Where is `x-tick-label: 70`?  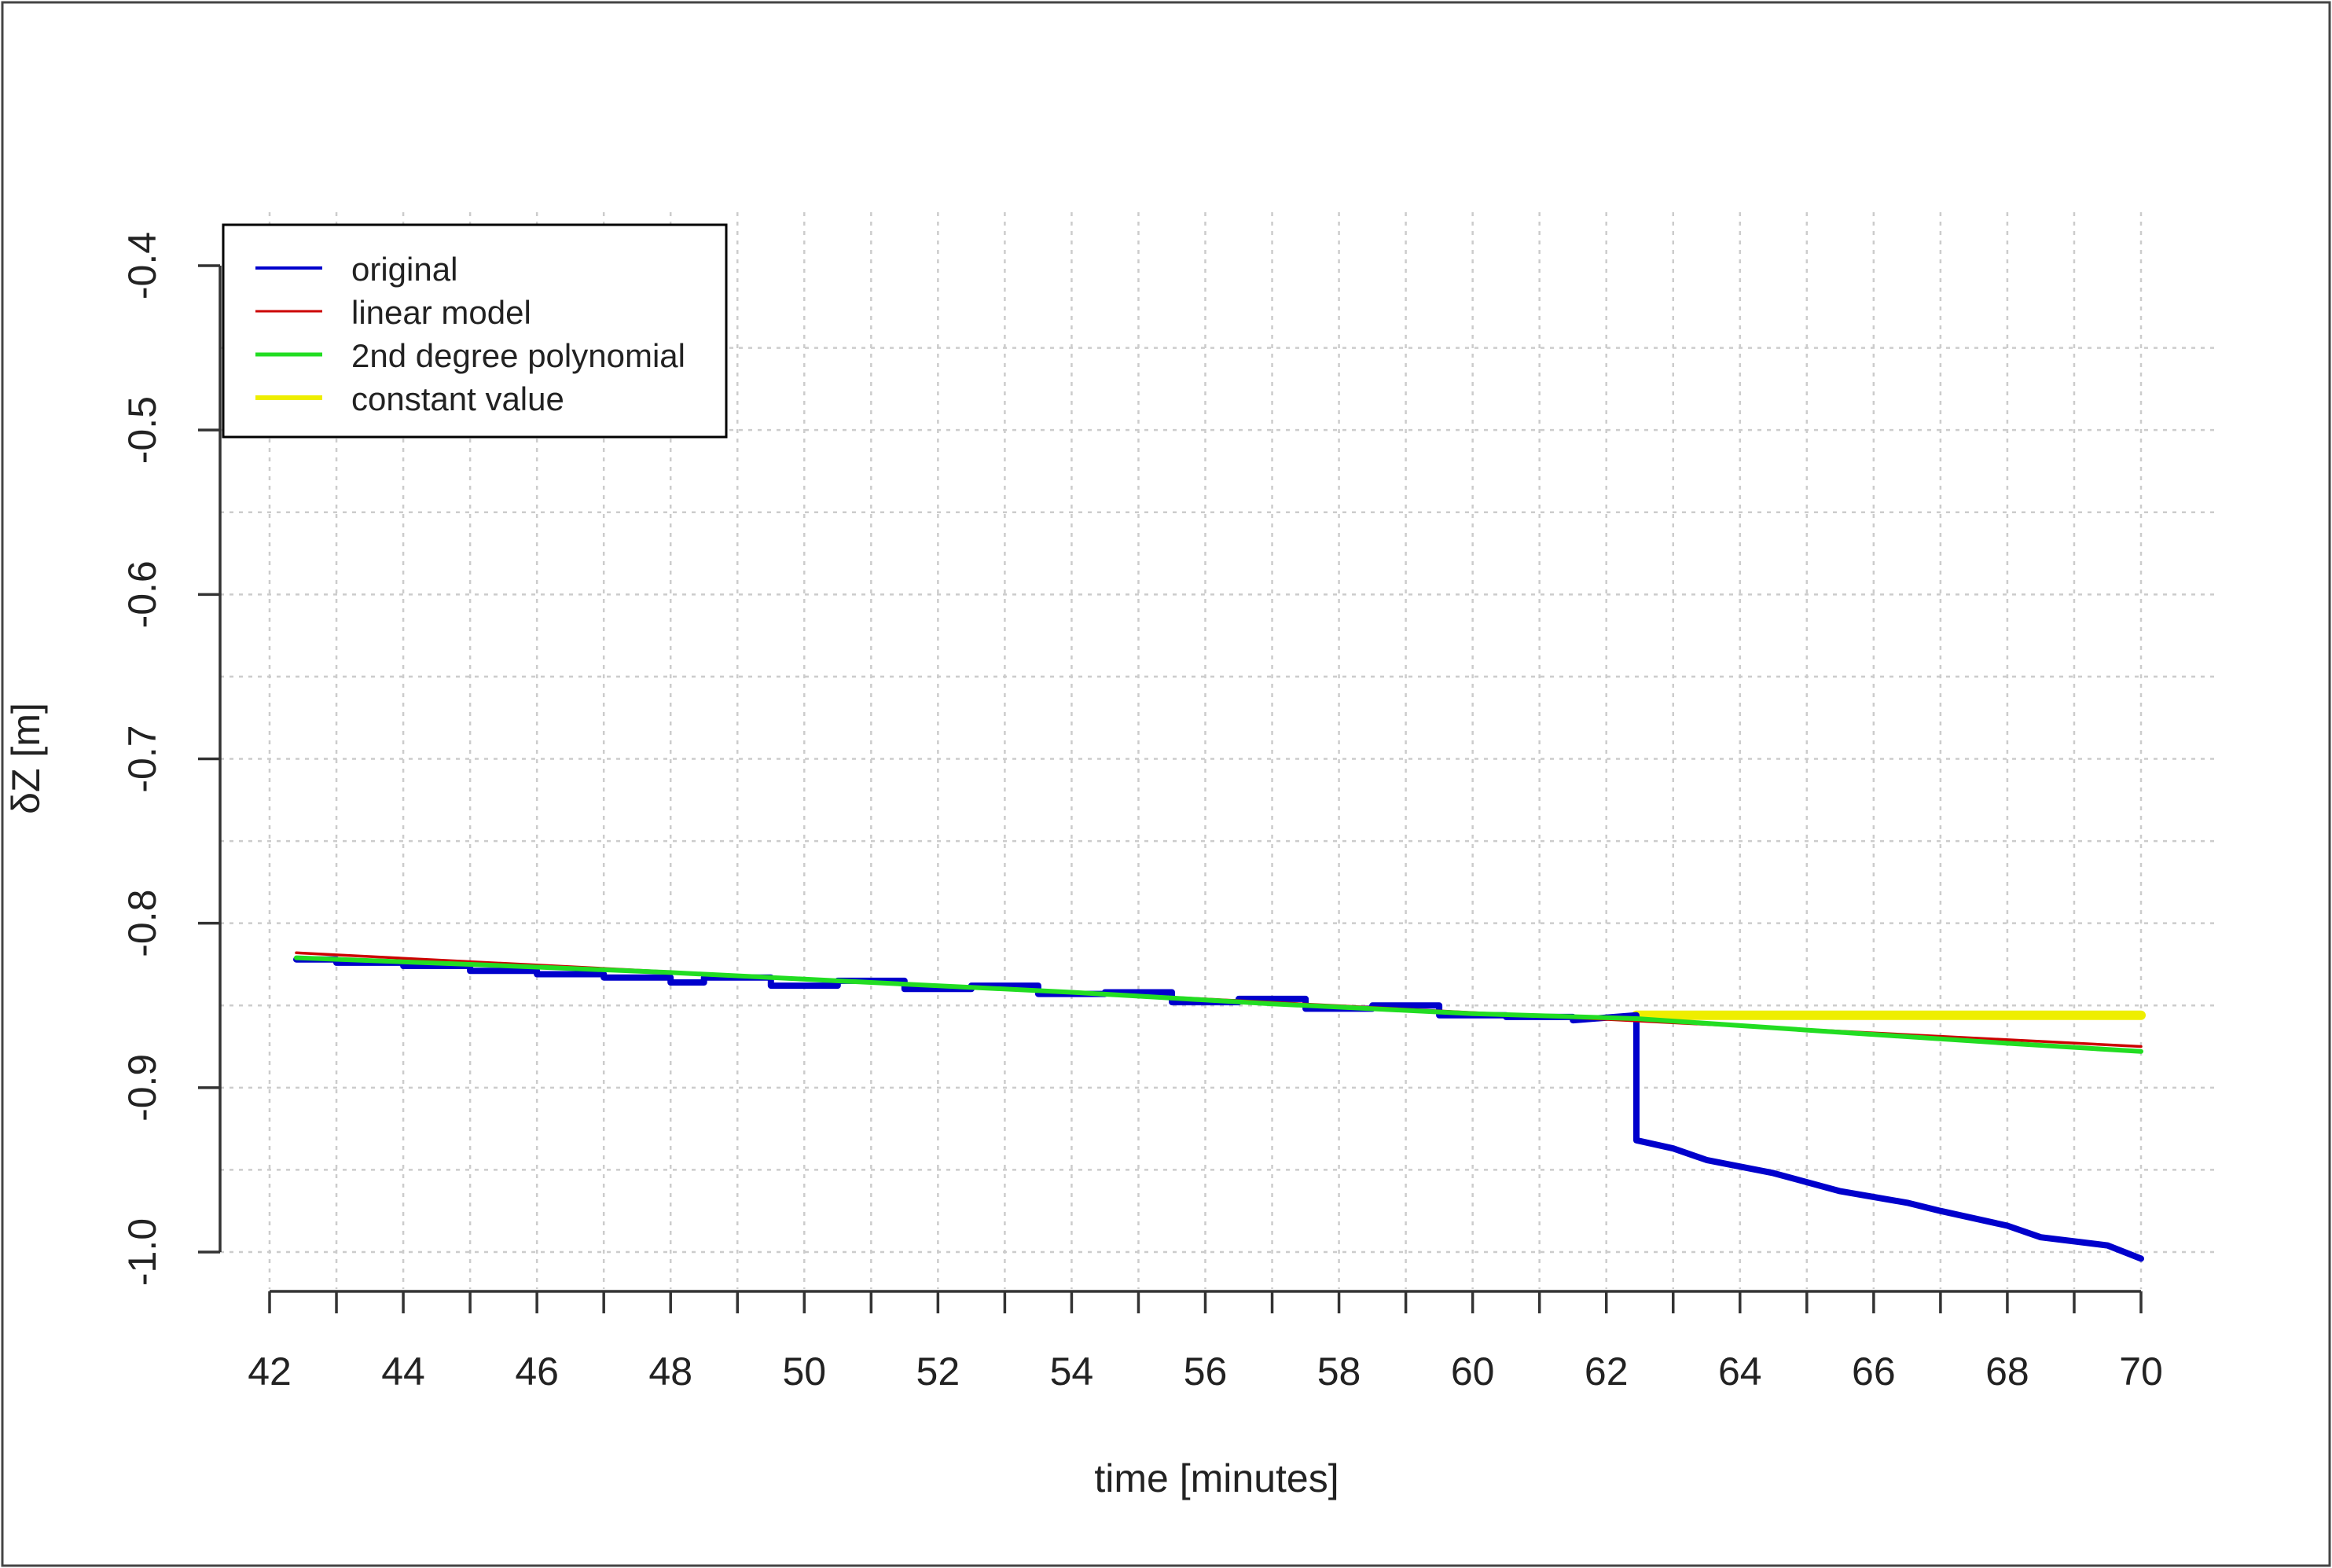
x-tick-label: 70 is located at coordinates (2141, 1372).